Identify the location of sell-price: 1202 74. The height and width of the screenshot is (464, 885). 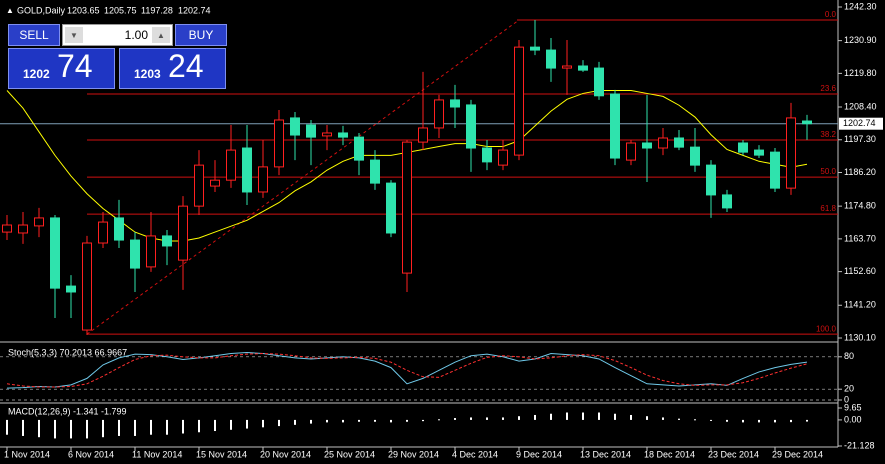
(61, 68).